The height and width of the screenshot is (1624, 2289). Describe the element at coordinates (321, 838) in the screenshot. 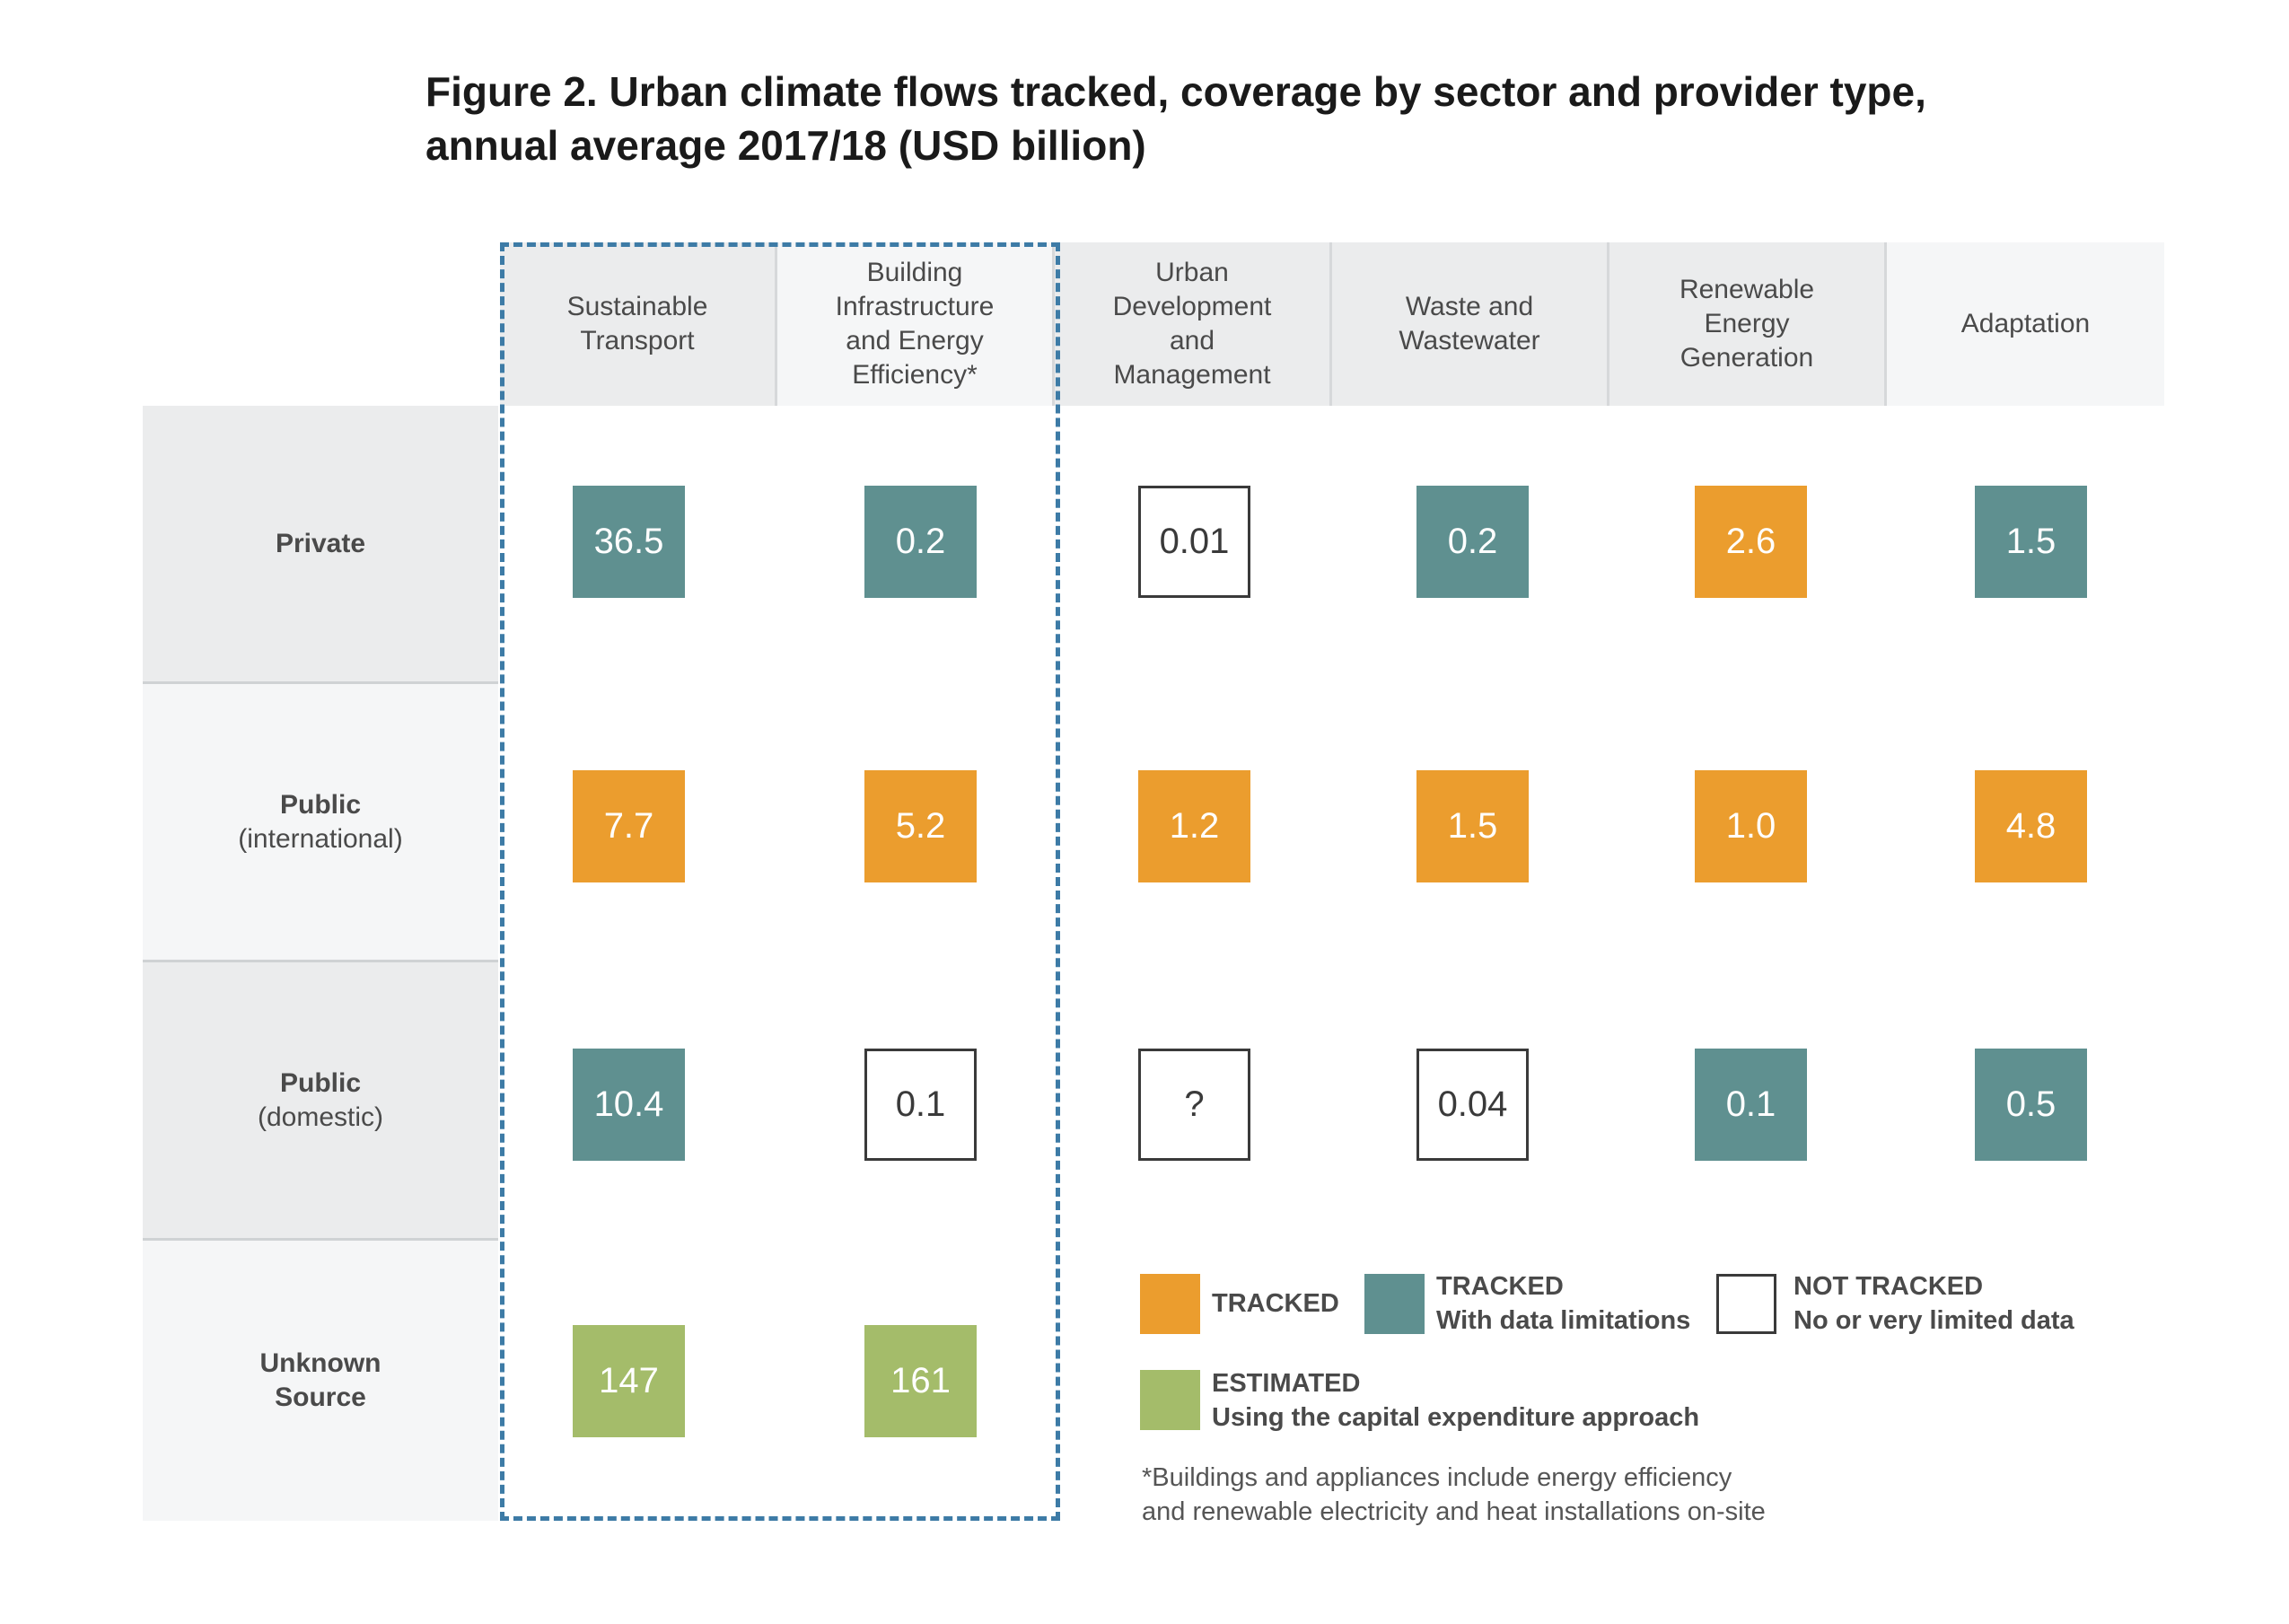

I see `row-header-sub: (international)` at that location.